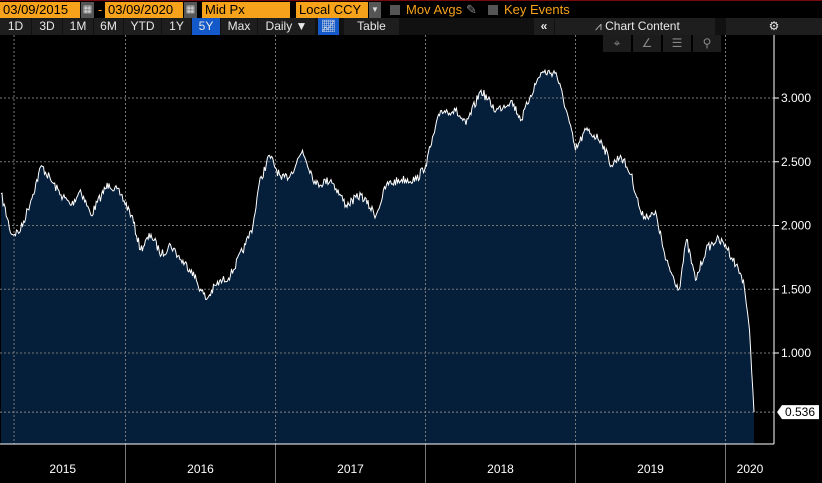 The image size is (822, 483). Describe the element at coordinates (286, 26) in the screenshot. I see `frequency-dropdown: Daily ▼` at that location.